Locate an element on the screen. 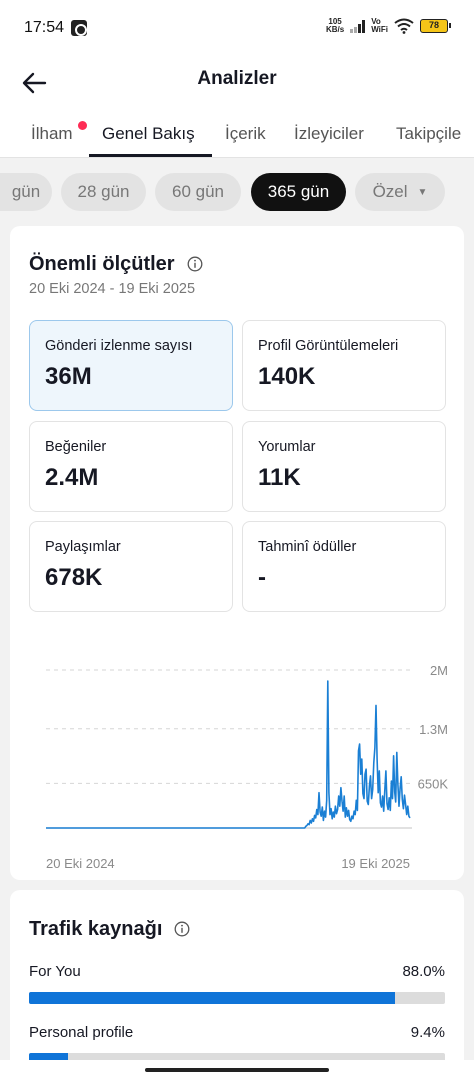  battery-icon: 78 is located at coordinates (435, 26).